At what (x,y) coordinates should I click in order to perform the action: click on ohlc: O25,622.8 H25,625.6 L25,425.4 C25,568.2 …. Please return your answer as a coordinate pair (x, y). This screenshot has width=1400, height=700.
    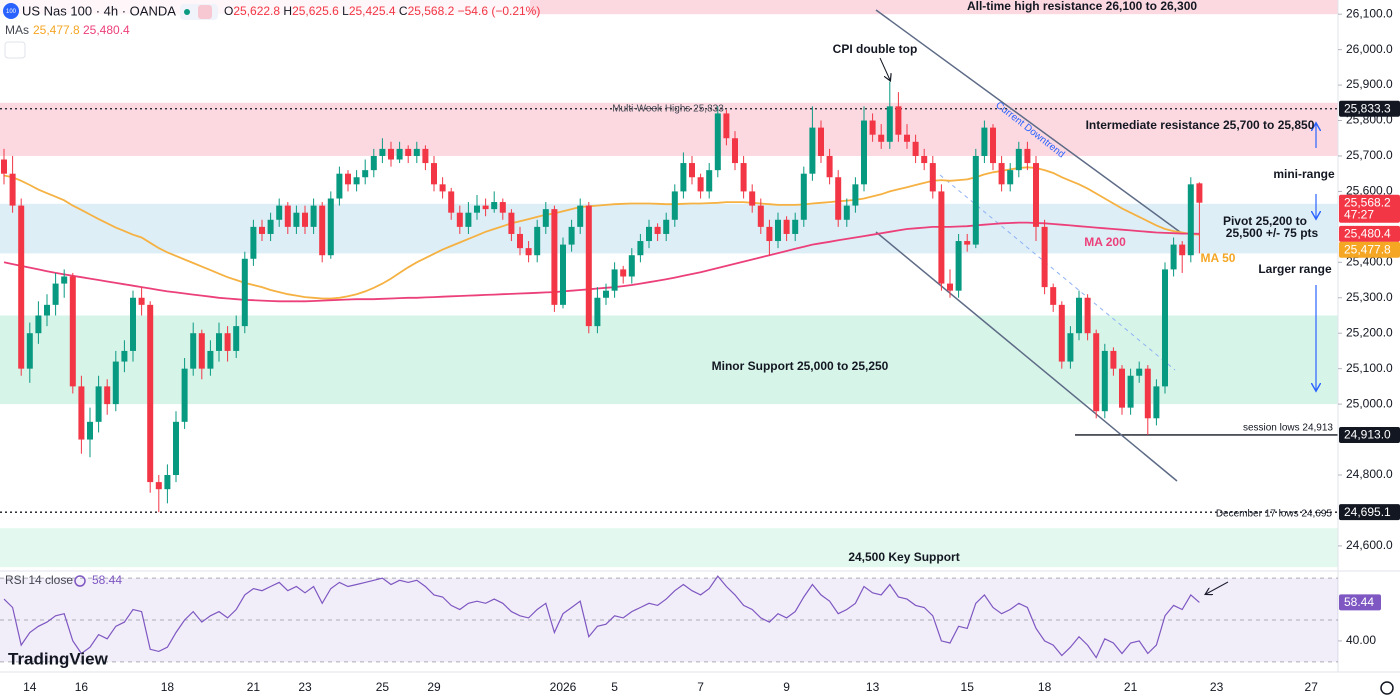
    Looking at the image, I should click on (382, 11).